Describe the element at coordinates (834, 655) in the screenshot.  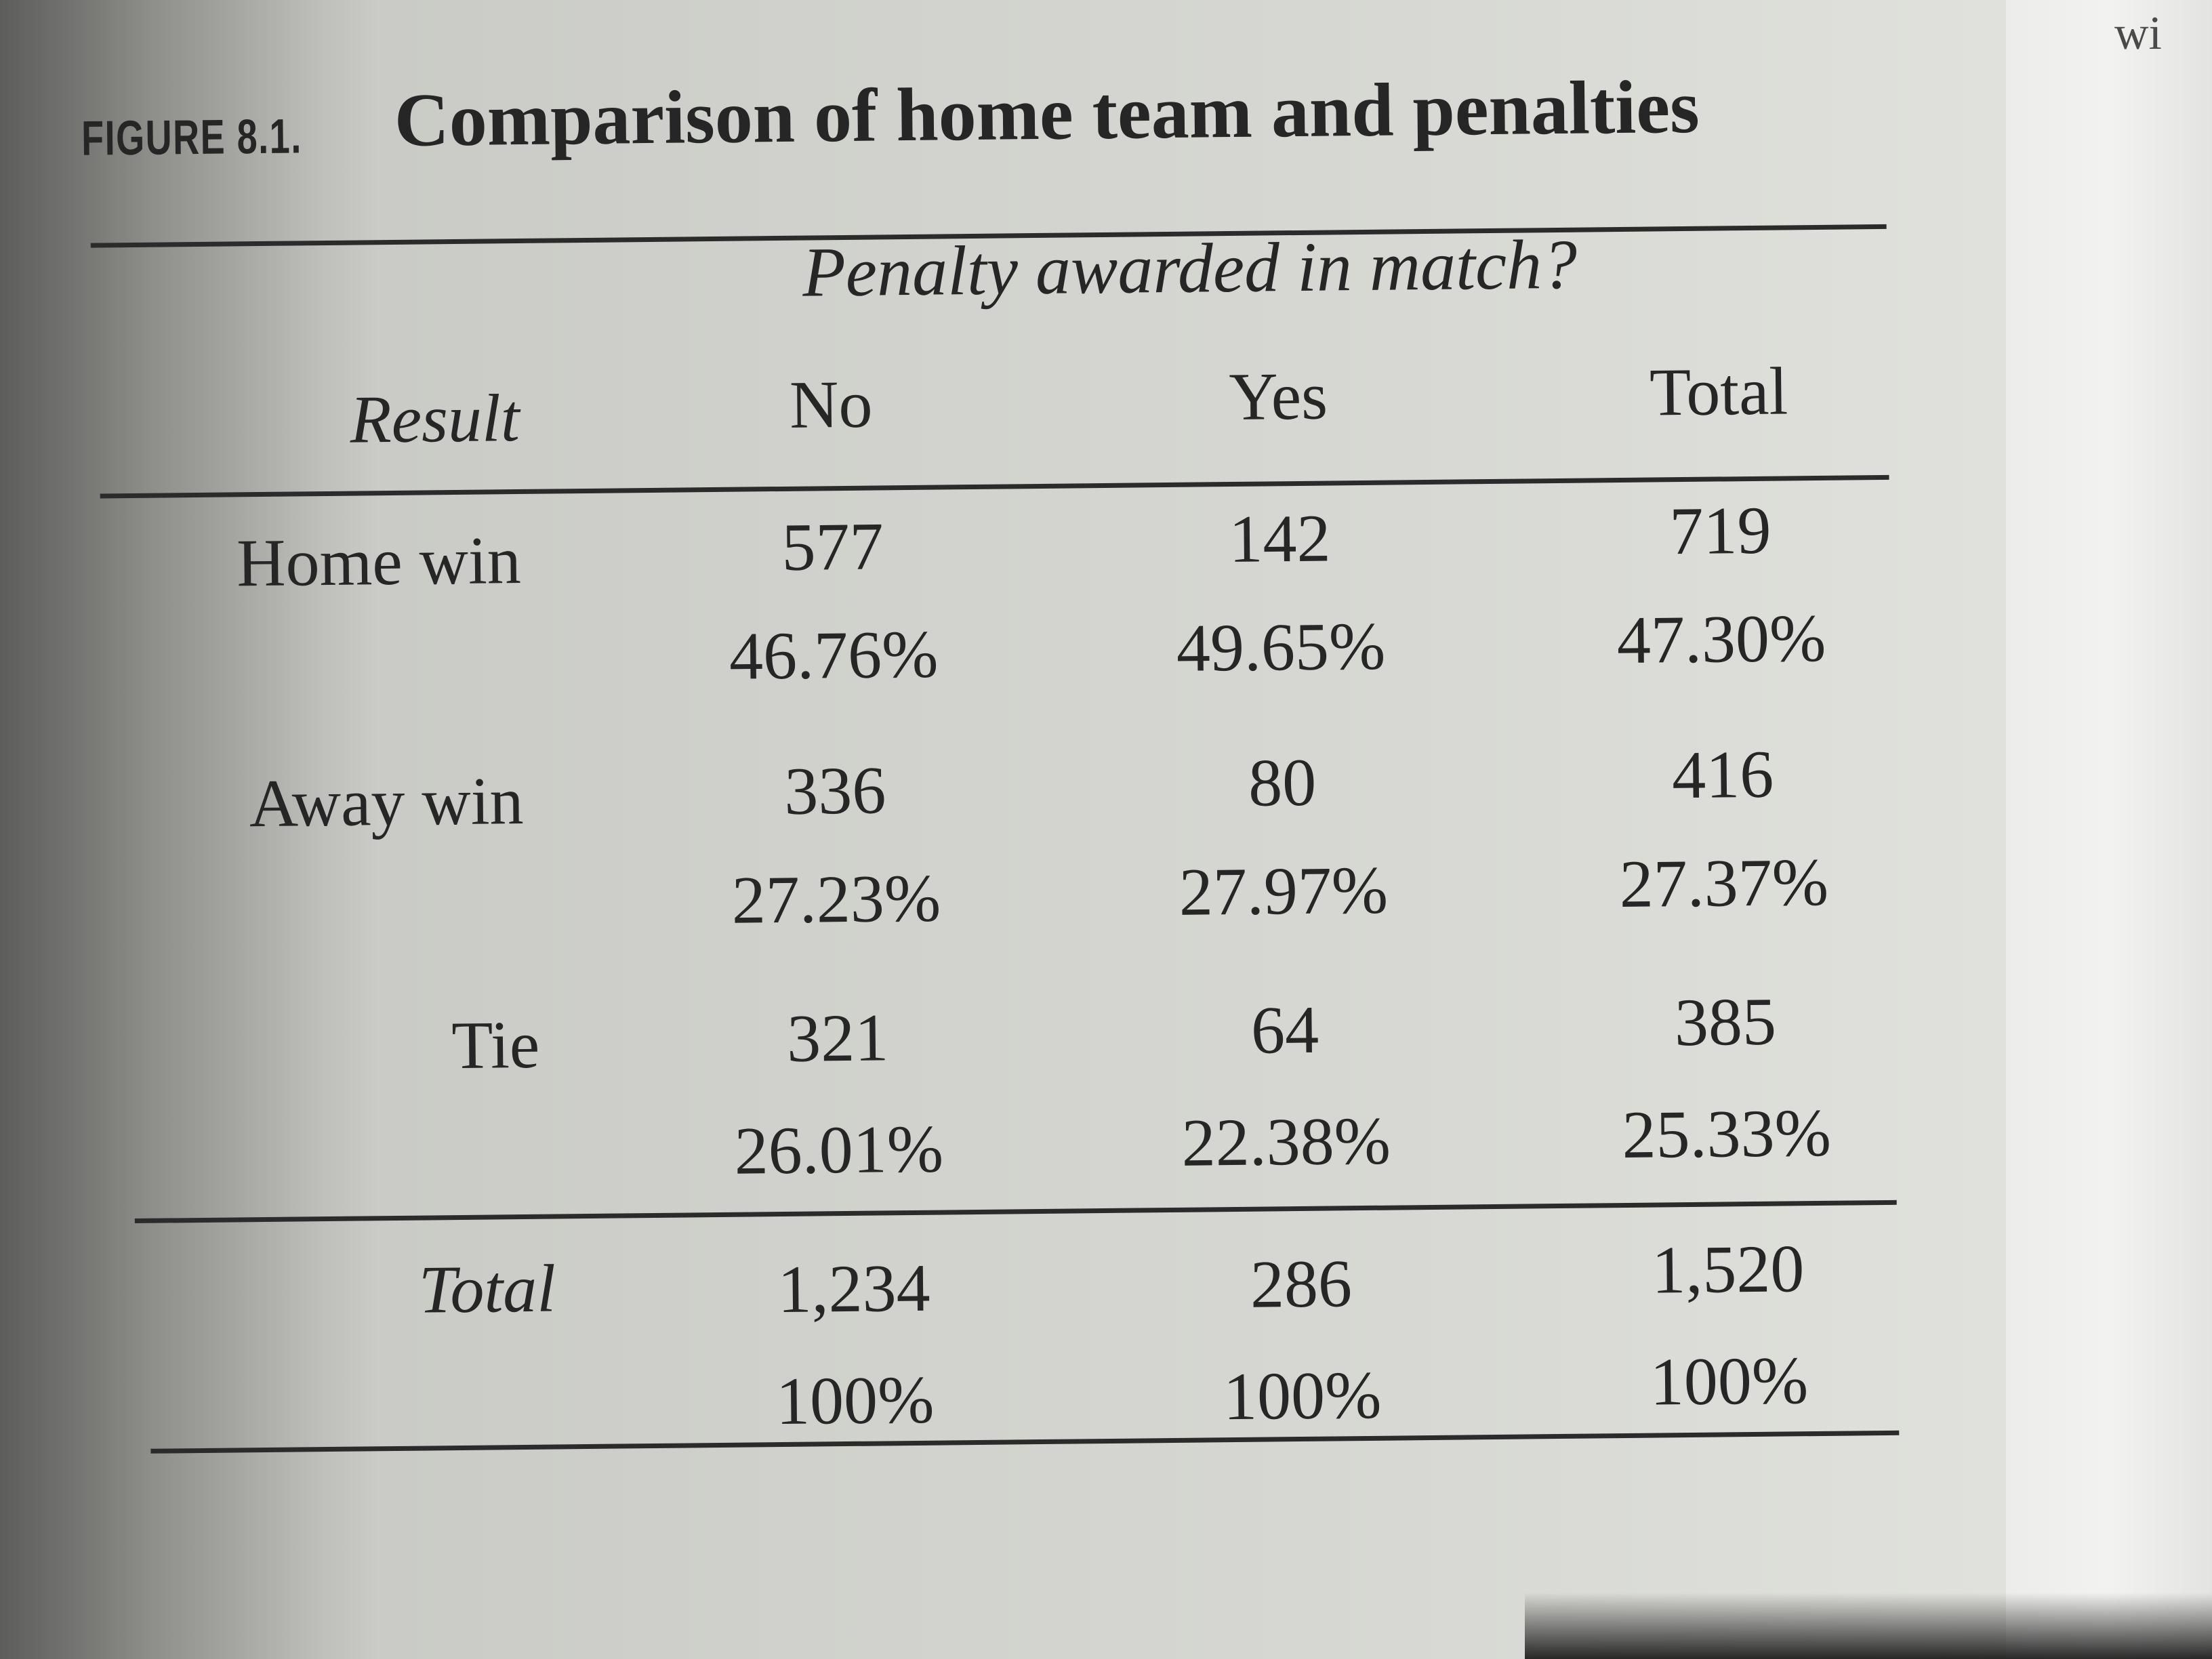
I see `cell-percent: 46.76%` at that location.